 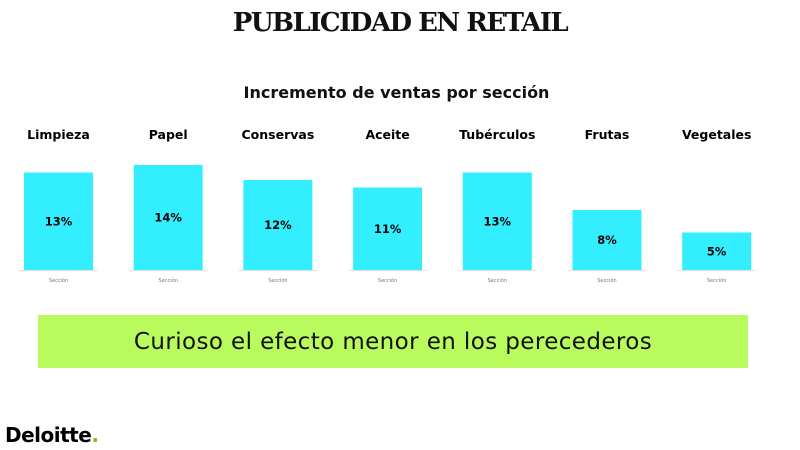 I want to click on chart-title: Incremento de ventas por sección, so click(x=396, y=92).